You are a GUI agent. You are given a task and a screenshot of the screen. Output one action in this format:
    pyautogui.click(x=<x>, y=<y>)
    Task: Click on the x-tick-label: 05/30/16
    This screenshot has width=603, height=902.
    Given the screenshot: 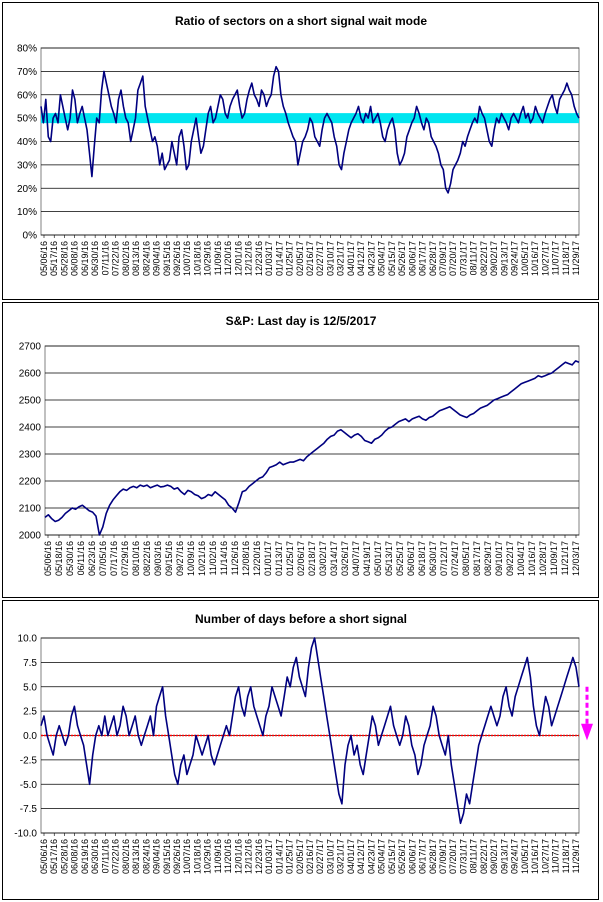 What is the action you would take?
    pyautogui.click(x=70, y=558)
    